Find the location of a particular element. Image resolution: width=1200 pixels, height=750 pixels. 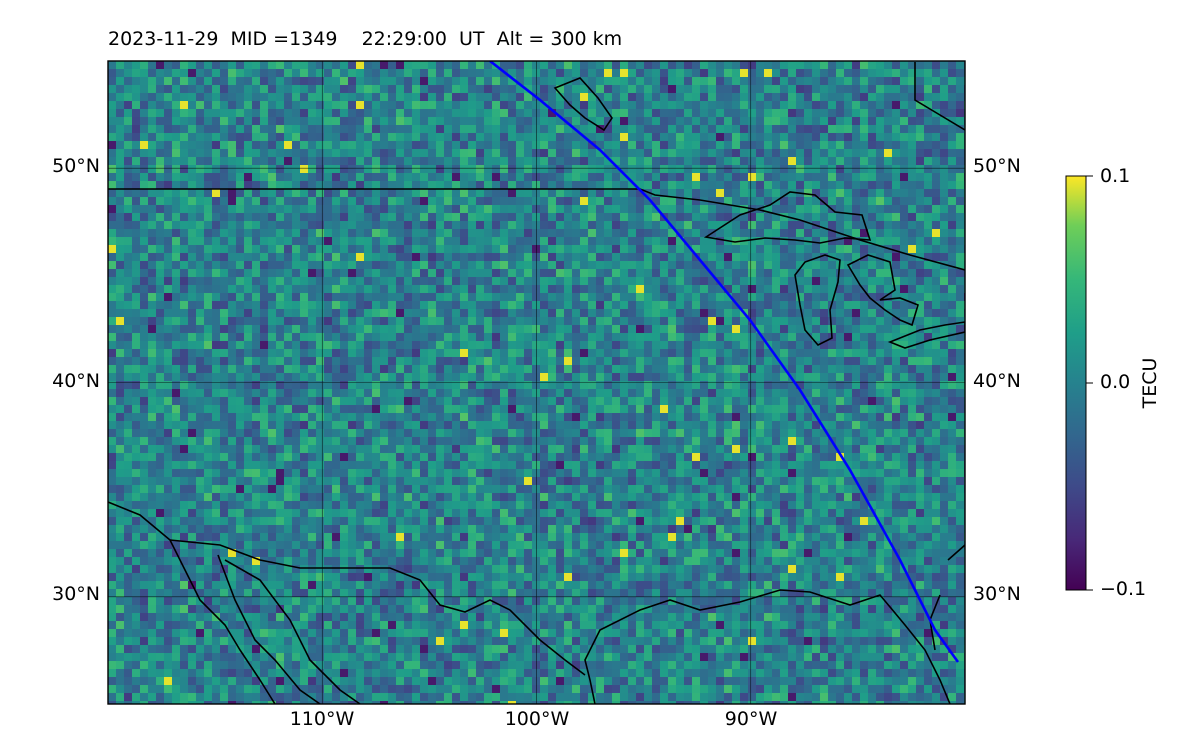

colorbar-tick-max: 0.1 is located at coordinates (1115, 176).